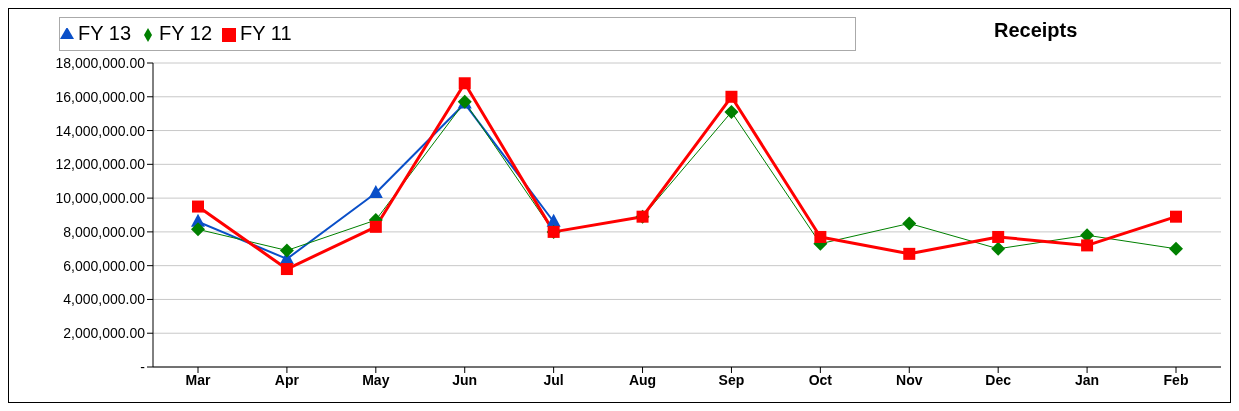 The width and height of the screenshot is (1239, 411). Describe the element at coordinates (731, 379) in the screenshot. I see `x-tick-label: Sep` at that location.